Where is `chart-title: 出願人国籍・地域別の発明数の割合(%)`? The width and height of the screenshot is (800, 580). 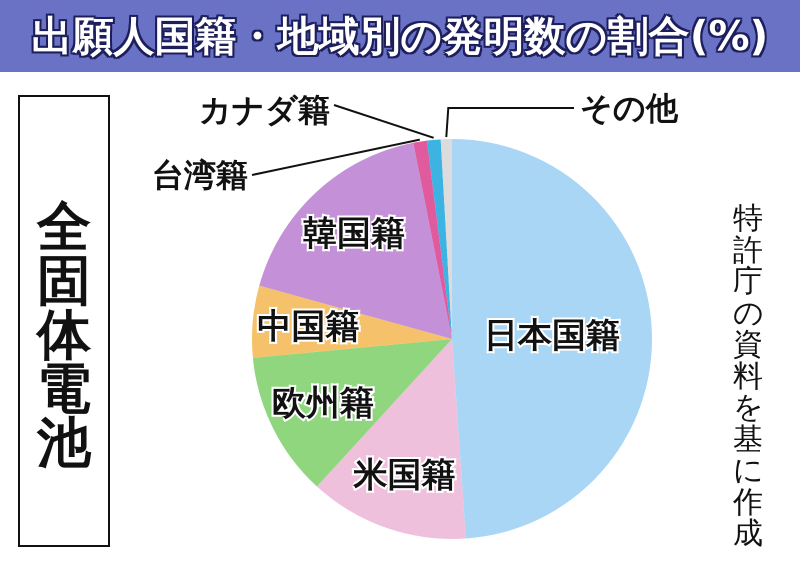 chart-title: 出願人国籍・地域別の発明数の割合(%) is located at coordinates (400, 36).